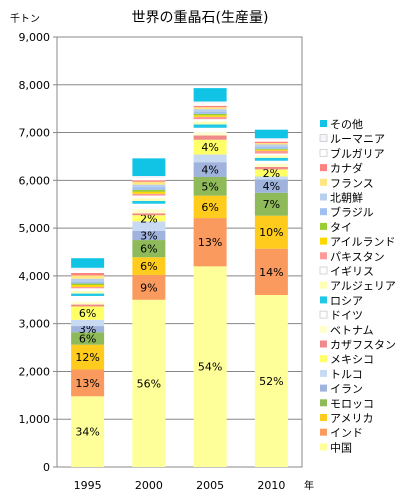 This screenshot has width=402, height=504. What do you see at coordinates (87, 432) in the screenshot?
I see `data-label: 34%` at bounding box center [87, 432].